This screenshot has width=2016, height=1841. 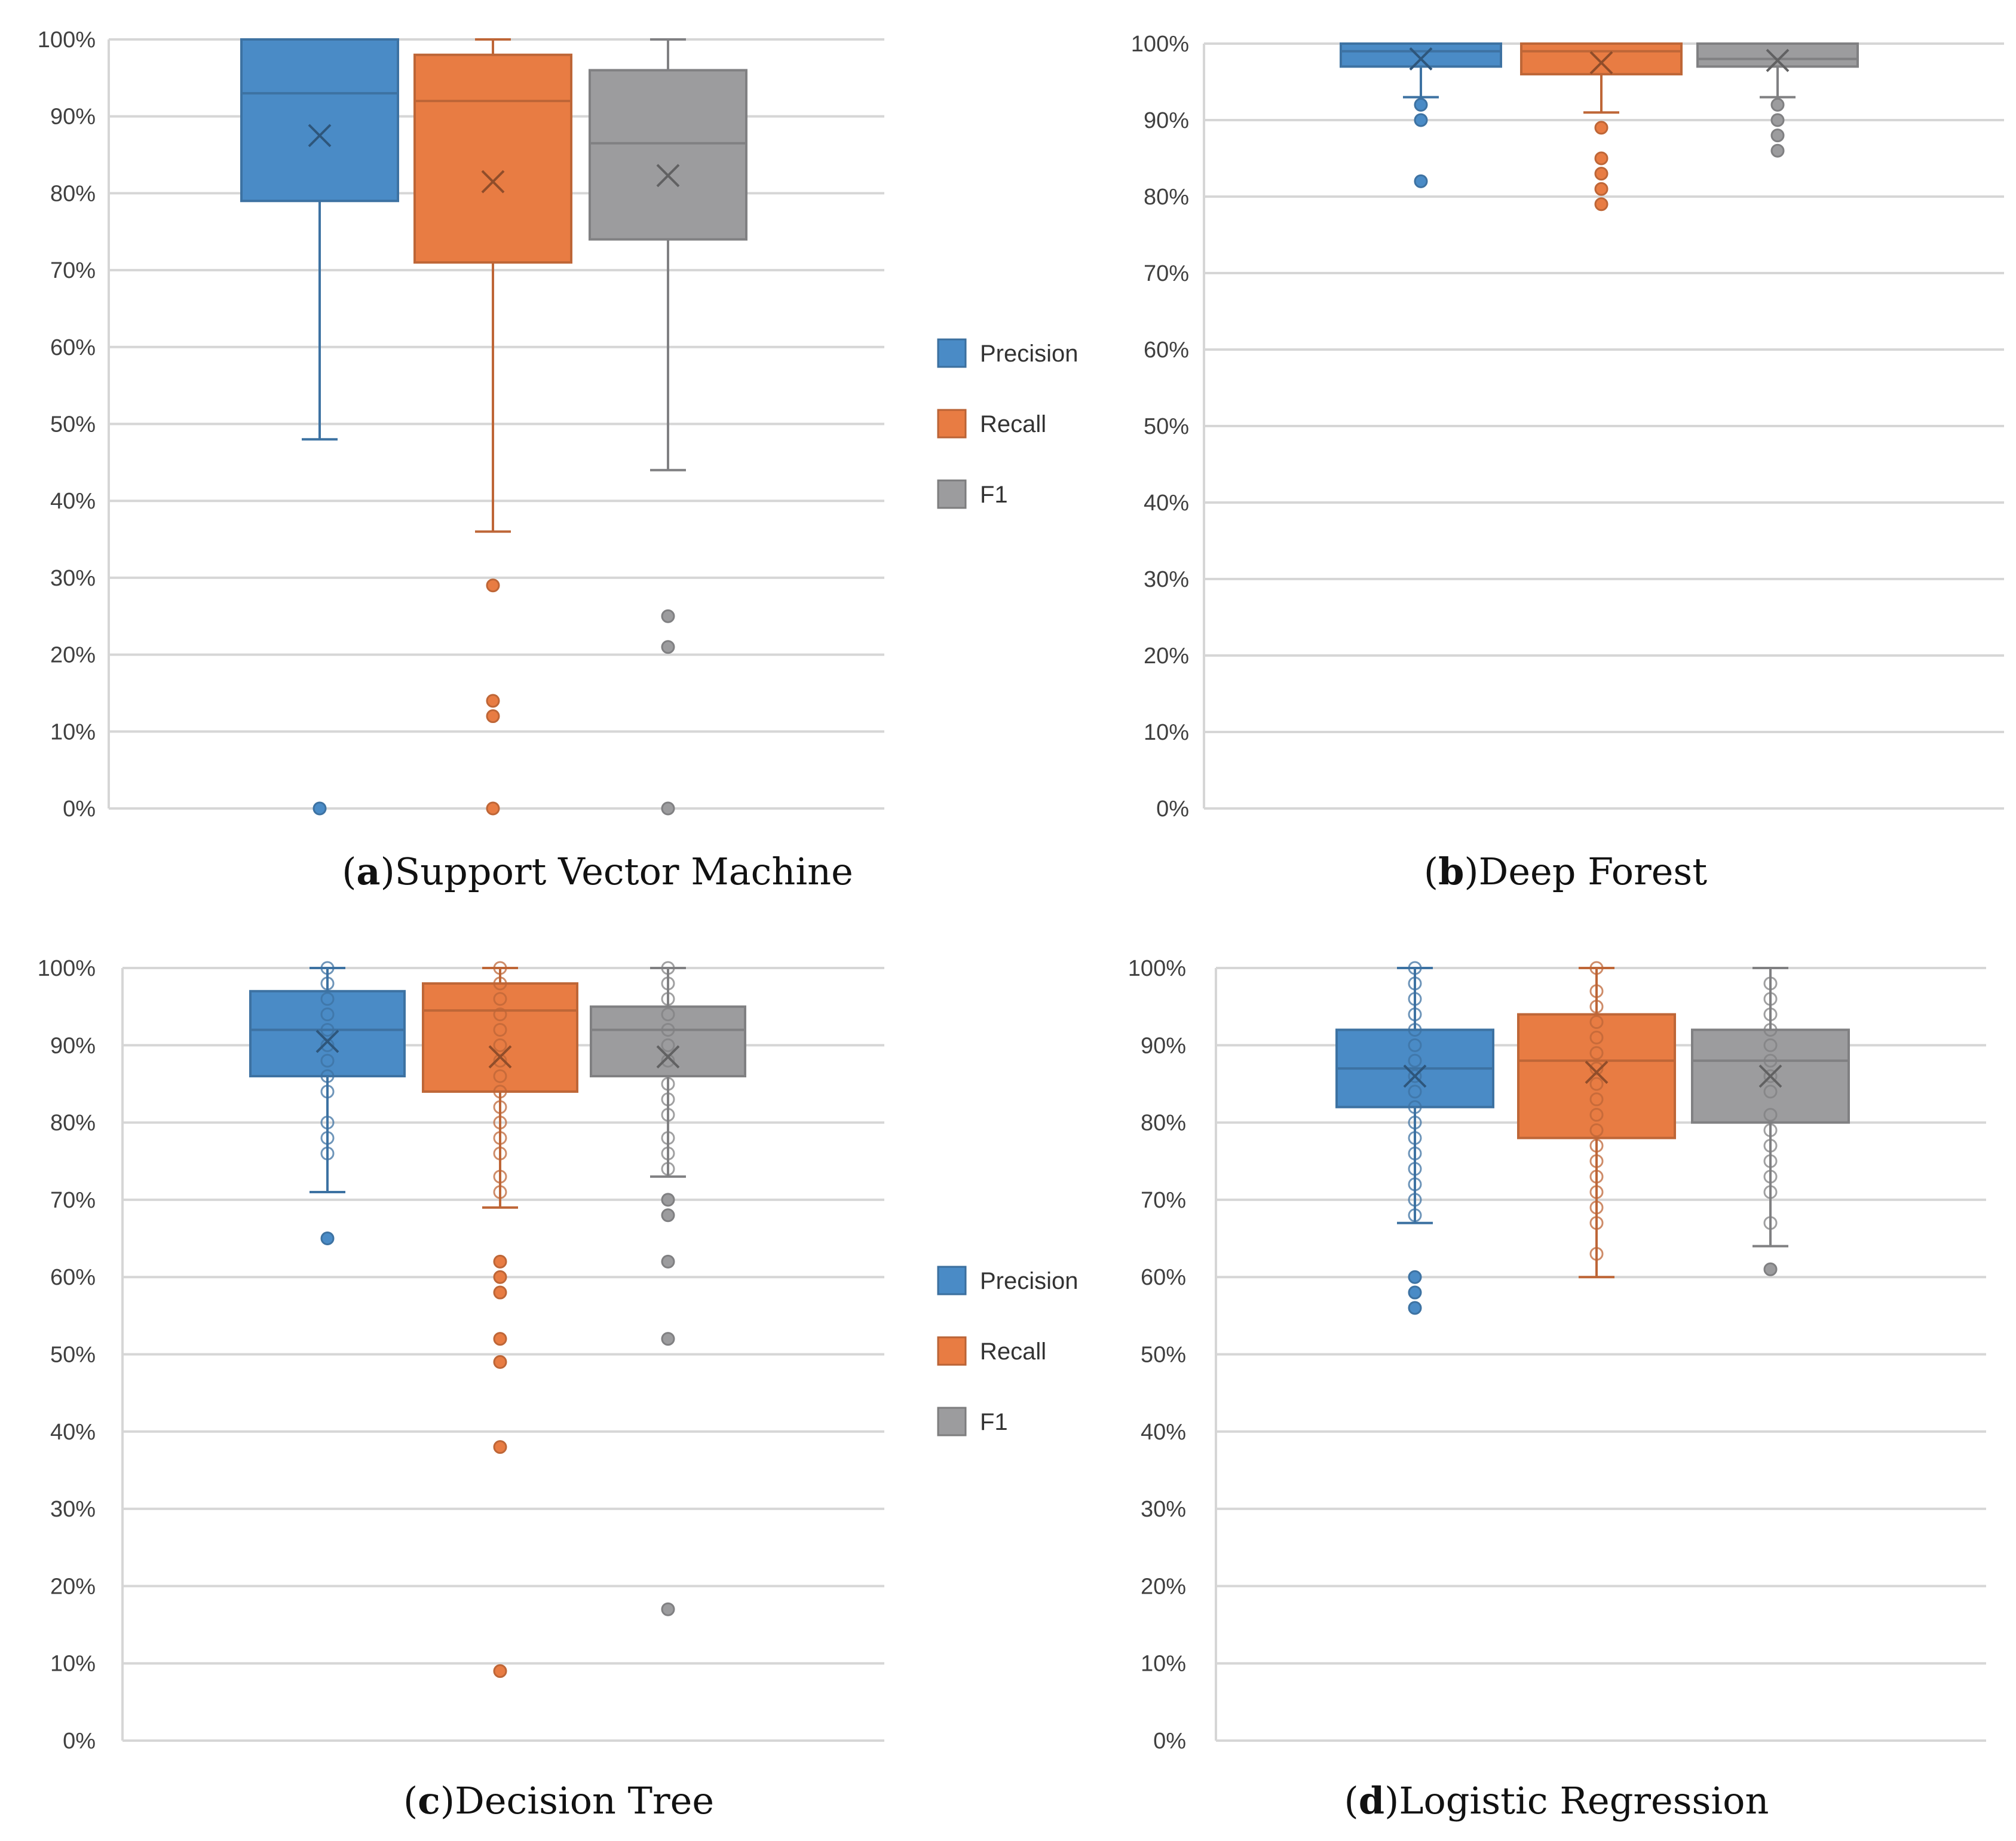 I want to click on caption-title: Logistic Regression, so click(x=1584, y=1801).